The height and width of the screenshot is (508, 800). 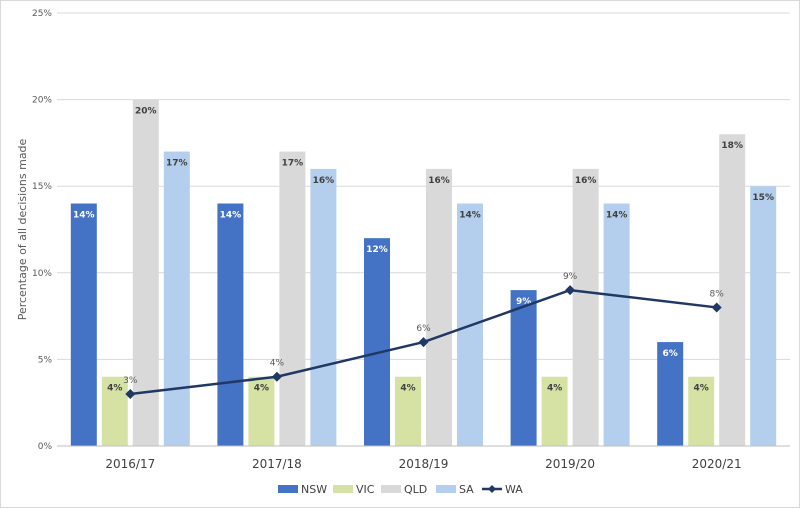 I want to click on point-label-wa: 4%, so click(x=277, y=364).